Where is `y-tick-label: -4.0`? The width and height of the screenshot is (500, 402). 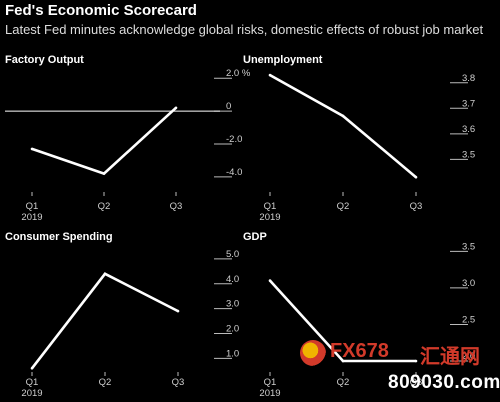 y-tick-label: -4.0 is located at coordinates (234, 172).